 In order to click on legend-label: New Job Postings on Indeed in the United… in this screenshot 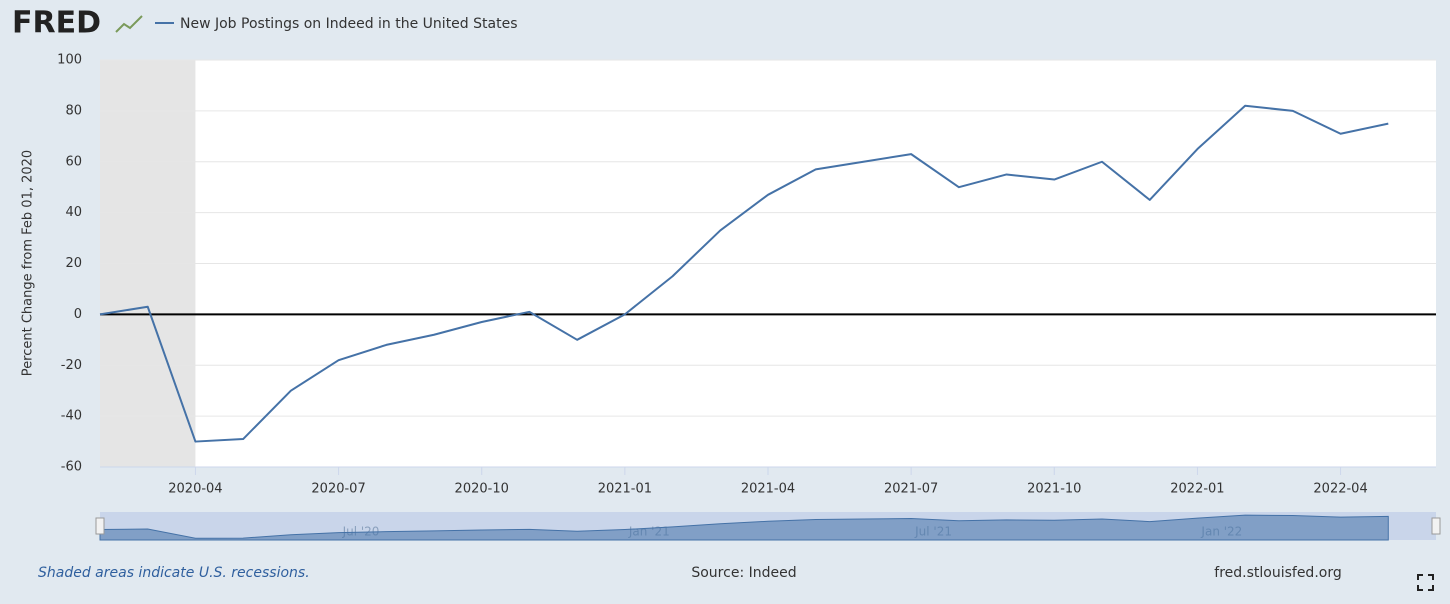, I will do `click(348, 24)`.